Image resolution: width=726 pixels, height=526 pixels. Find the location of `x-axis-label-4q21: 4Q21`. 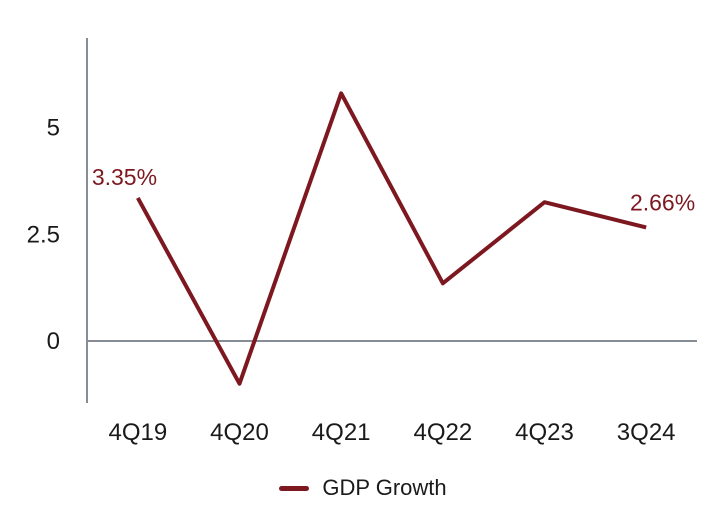

x-axis-label-4q21: 4Q21 is located at coordinates (341, 432).